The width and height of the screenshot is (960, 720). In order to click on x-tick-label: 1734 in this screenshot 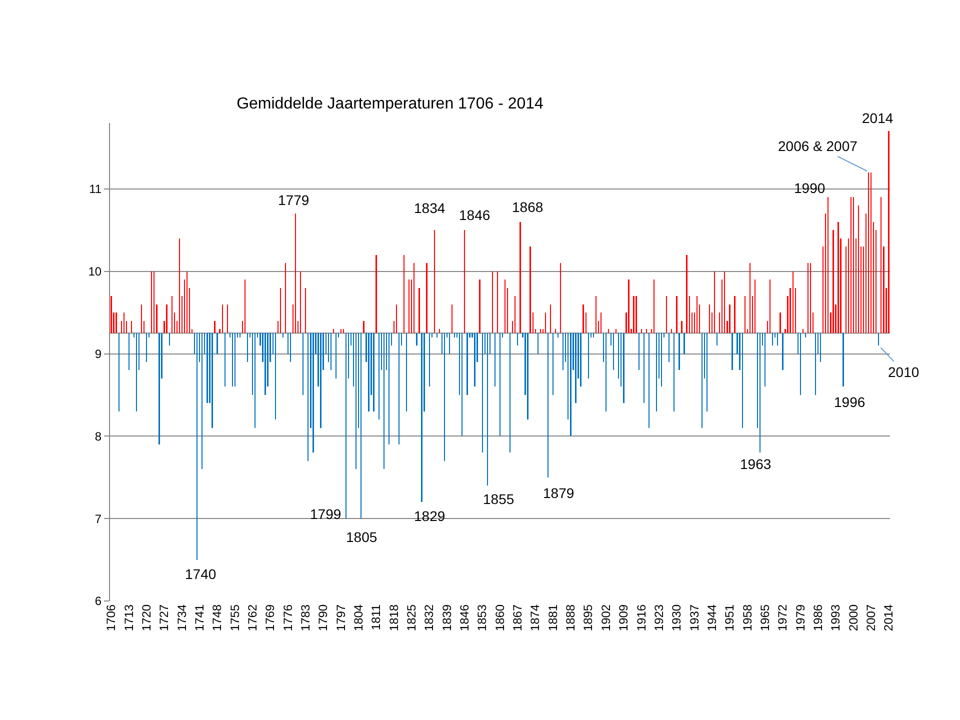, I will do `click(181, 618)`.